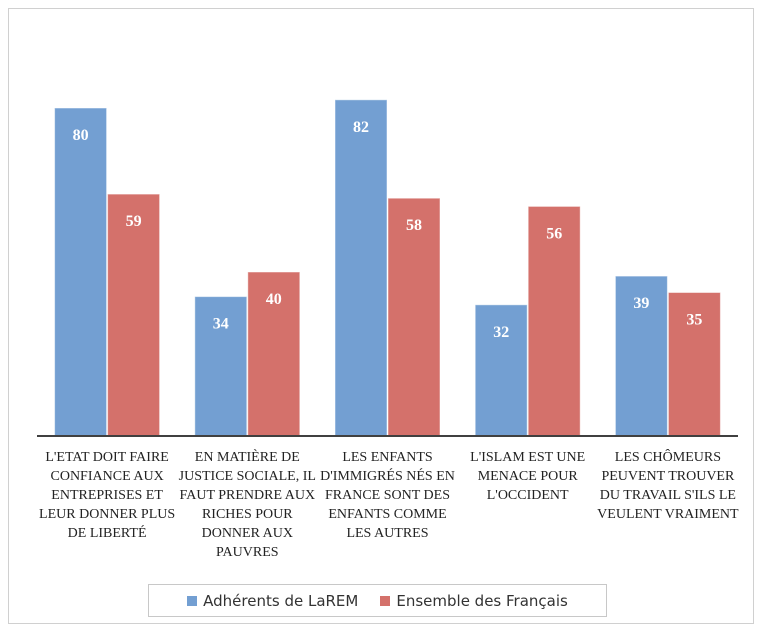 The image size is (765, 632). What do you see at coordinates (414, 225) in the screenshot?
I see `data-label: 58` at bounding box center [414, 225].